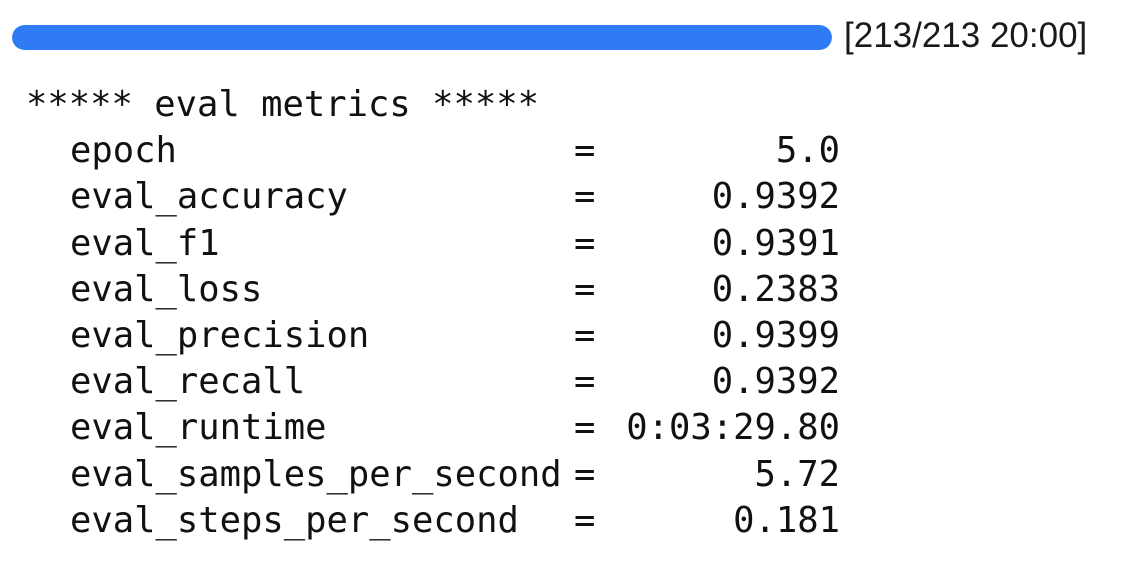 The image size is (1132, 576). Describe the element at coordinates (433, 290) in the screenshot. I see `metric-row: eval_loss = 0.2383` at that location.